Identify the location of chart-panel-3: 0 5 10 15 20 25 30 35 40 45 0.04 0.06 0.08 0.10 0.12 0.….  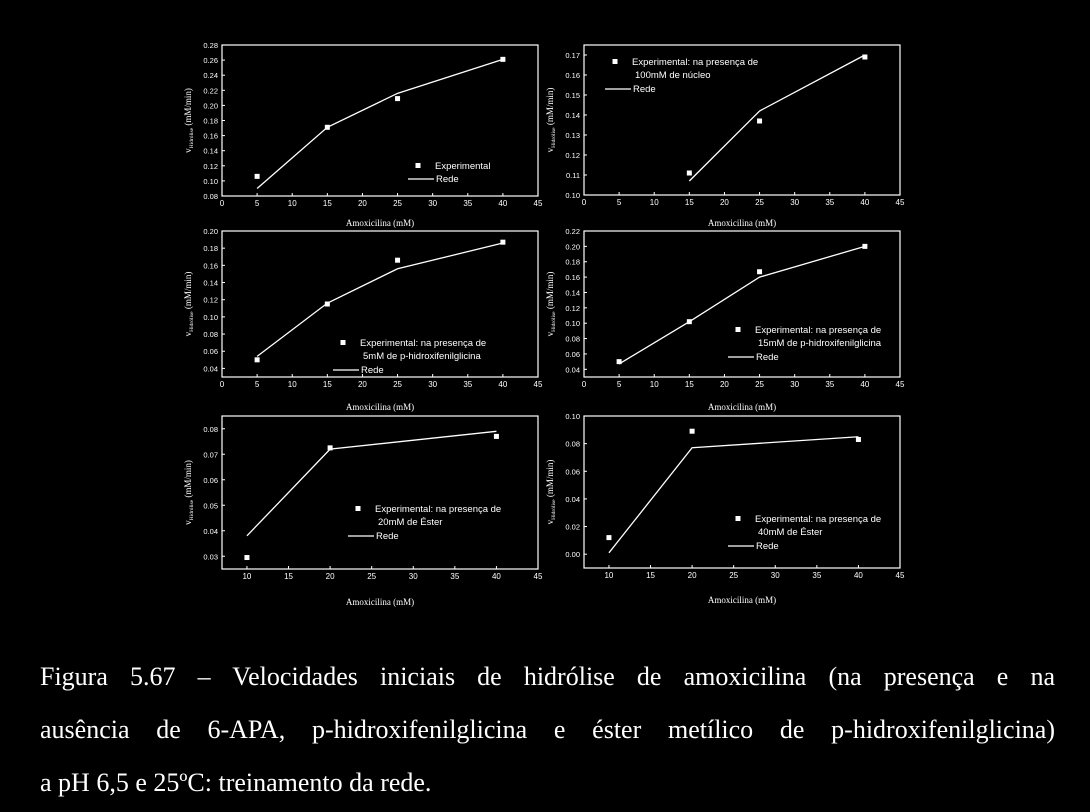
(363, 319).